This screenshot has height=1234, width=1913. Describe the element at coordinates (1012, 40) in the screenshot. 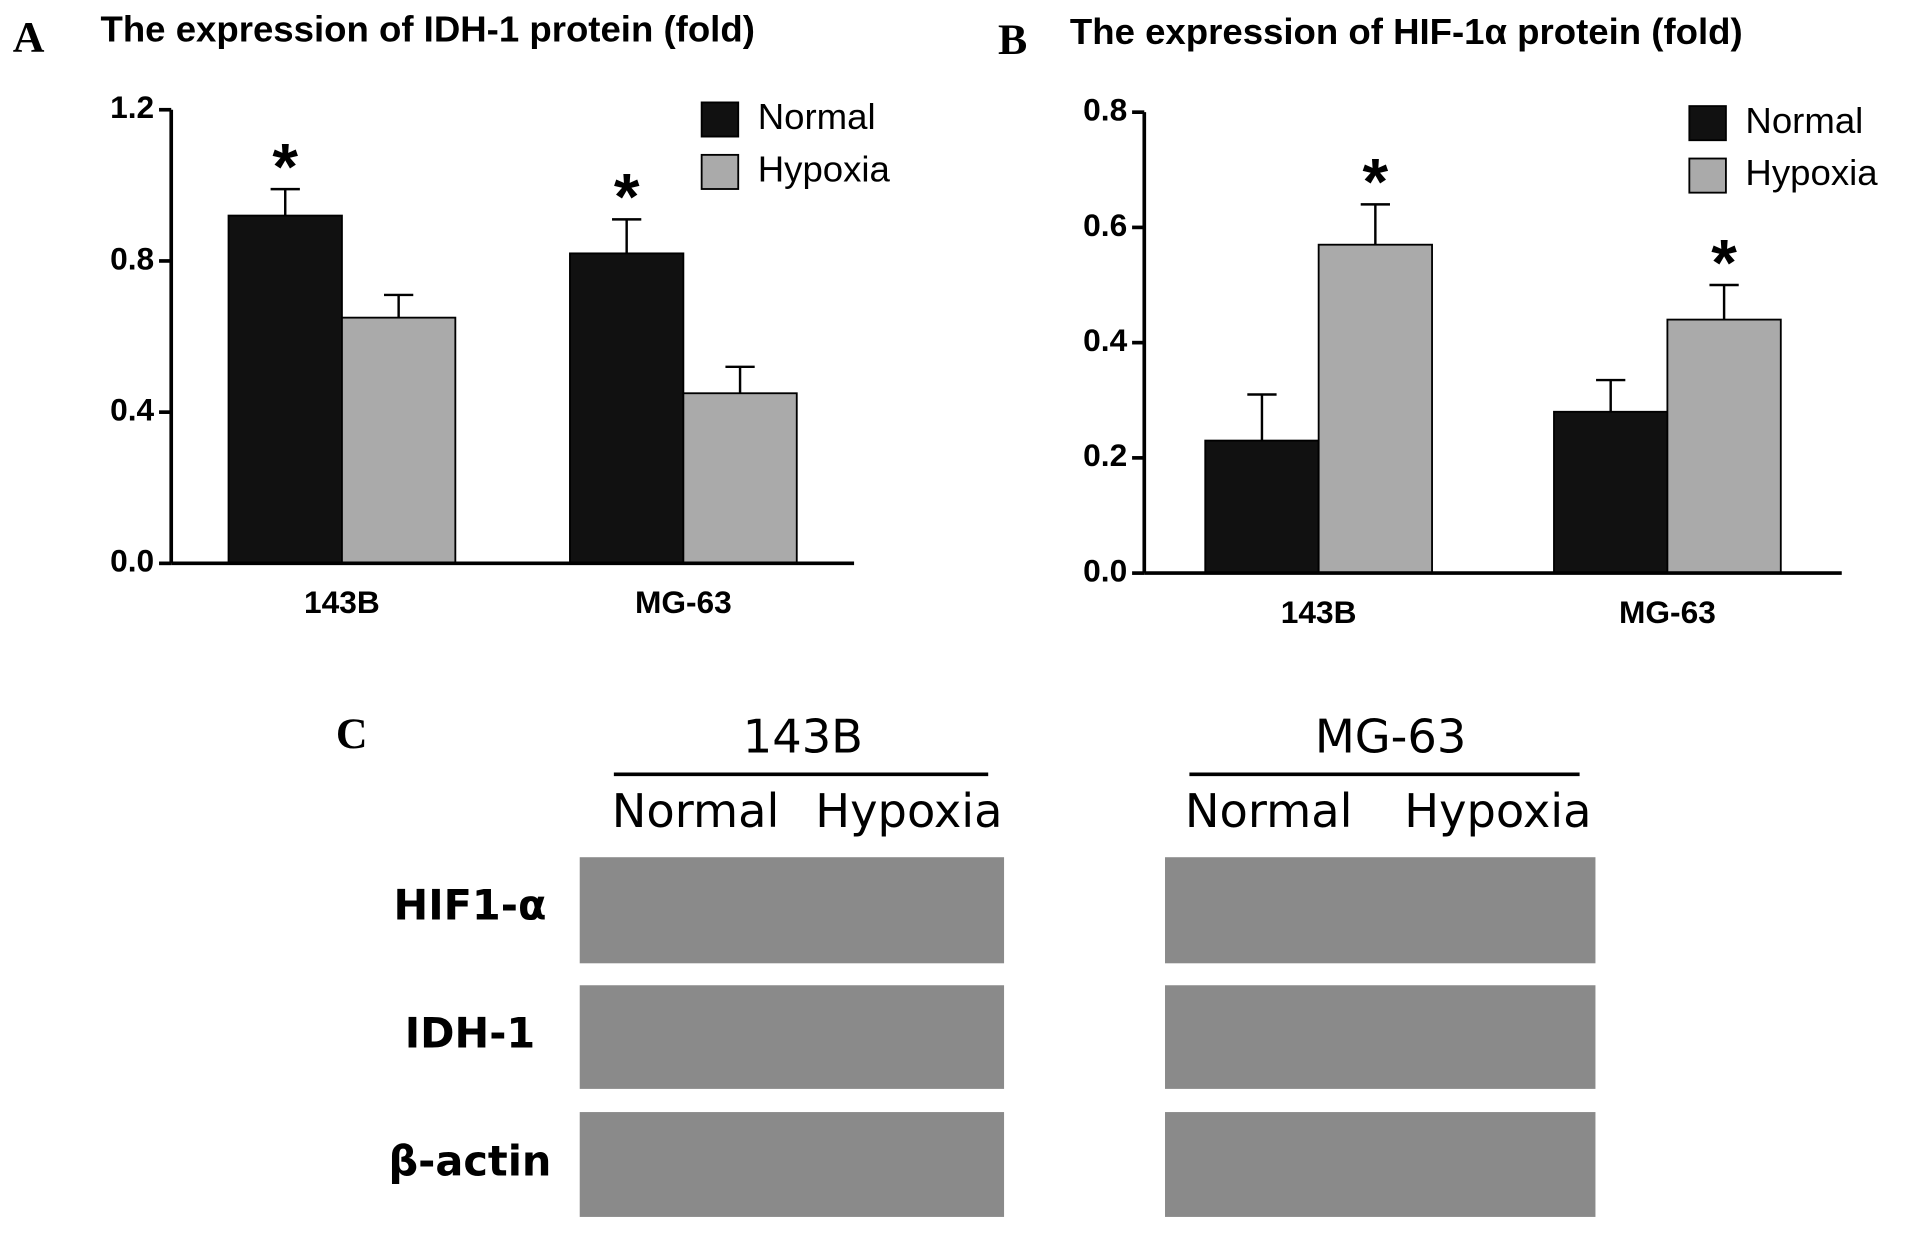

I see `panel-label: B` at that location.